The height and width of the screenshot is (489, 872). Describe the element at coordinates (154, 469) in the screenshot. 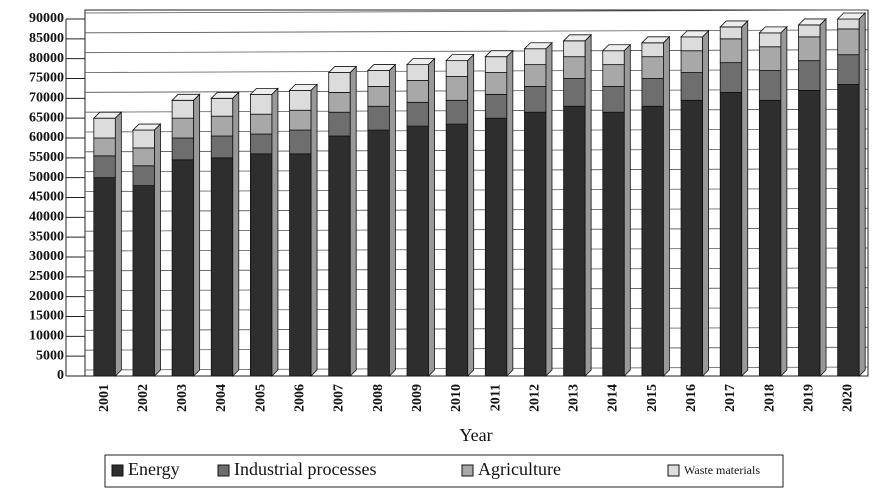

I see `legend-label: Energy` at that location.